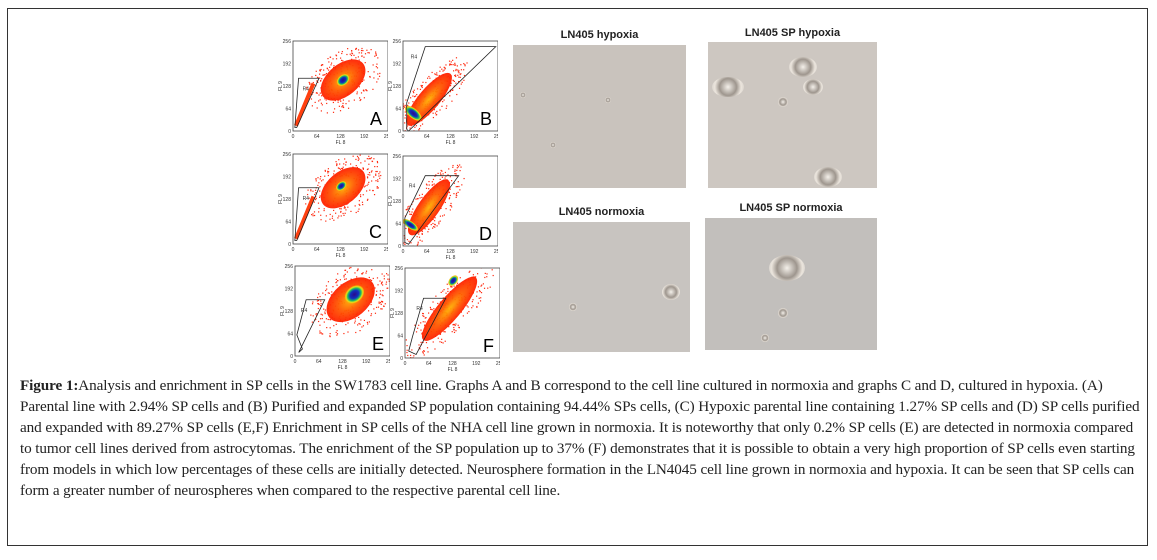 Image resolution: width=1157 pixels, height=560 pixels. Describe the element at coordinates (599, 116) in the screenshot. I see `photo-ln405-hypoxia` at that location.